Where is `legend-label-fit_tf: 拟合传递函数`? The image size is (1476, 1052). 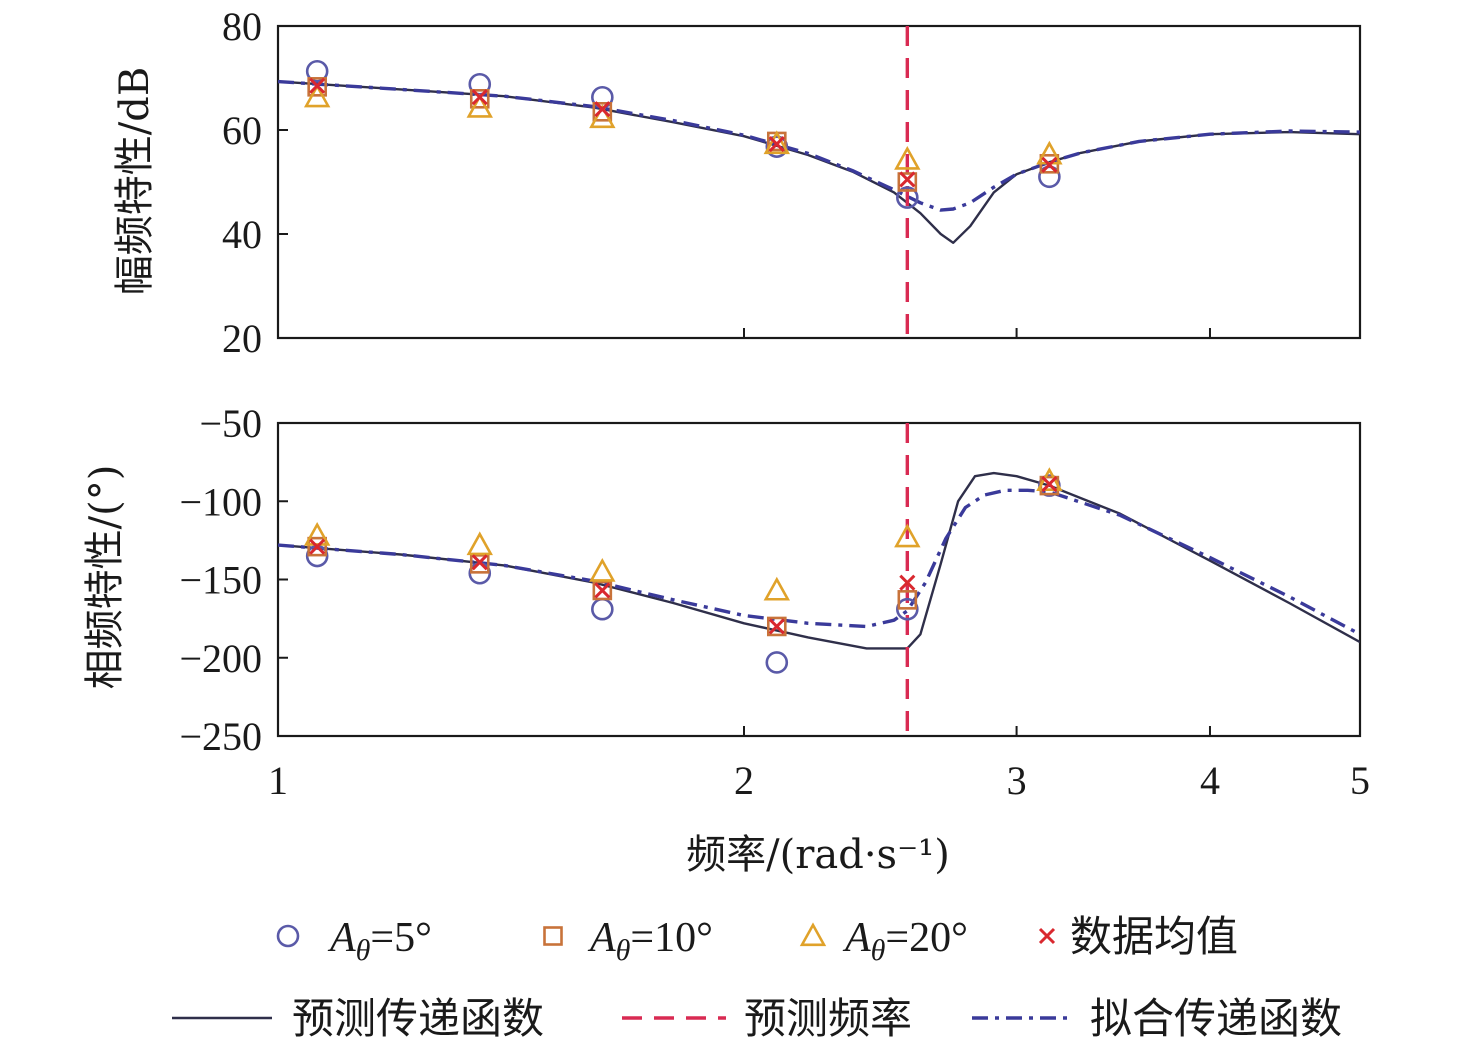 legend-label-fit_tf: 拟合传递函数 is located at coordinates (1216, 1018).